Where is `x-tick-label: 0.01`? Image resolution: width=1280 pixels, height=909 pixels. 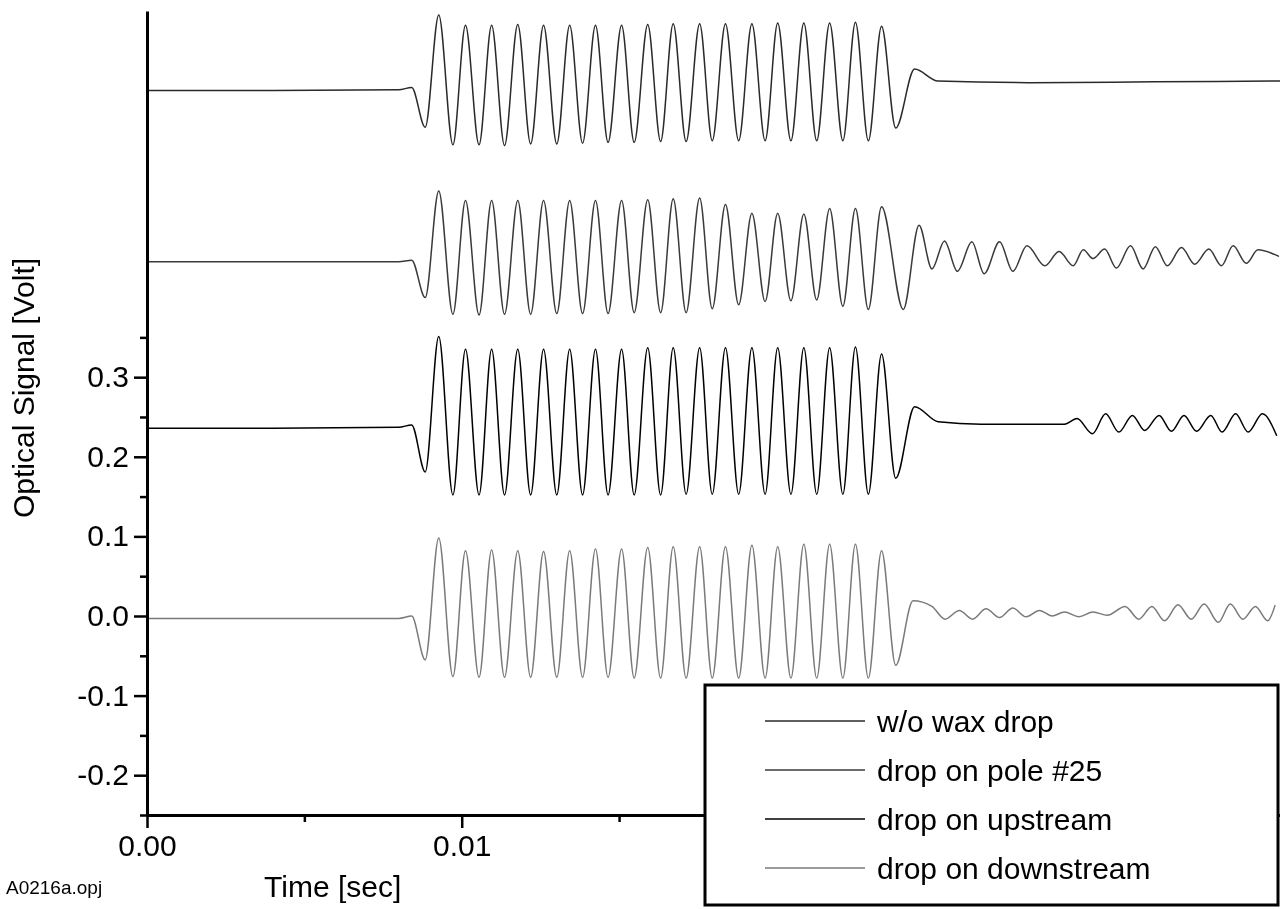
x-tick-label: 0.01 is located at coordinates (462, 845).